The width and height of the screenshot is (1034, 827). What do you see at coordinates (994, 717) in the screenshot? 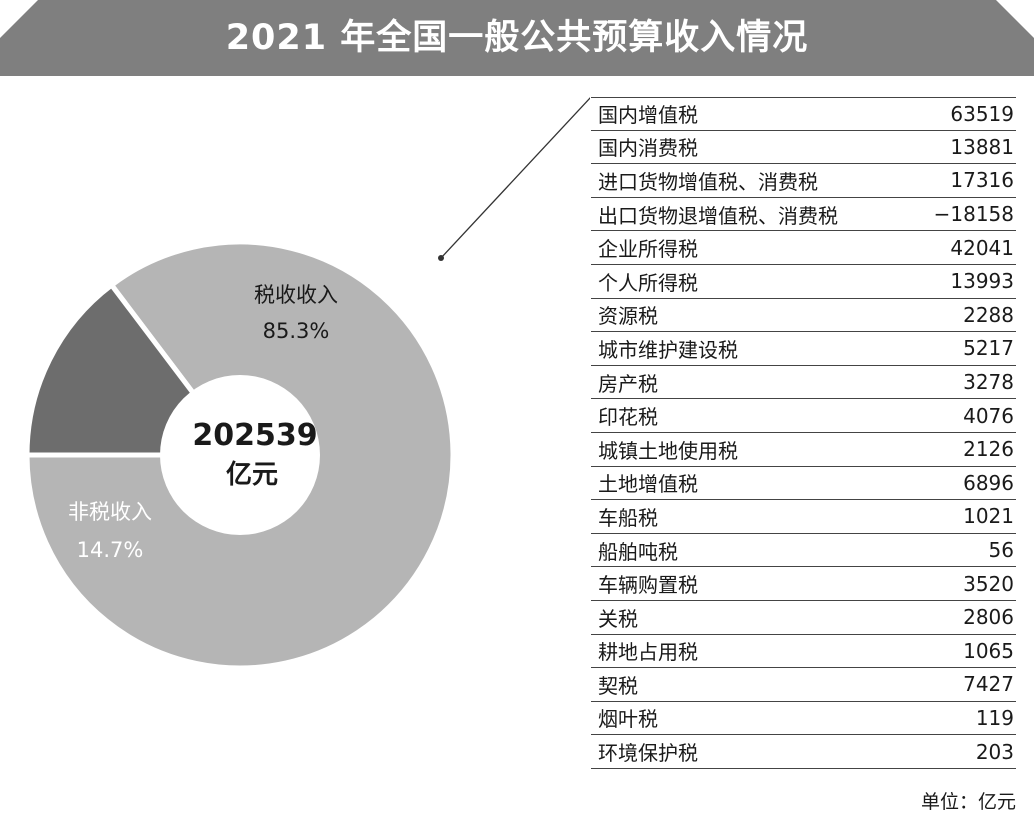
I see `tax-item-value: 119` at bounding box center [994, 717].